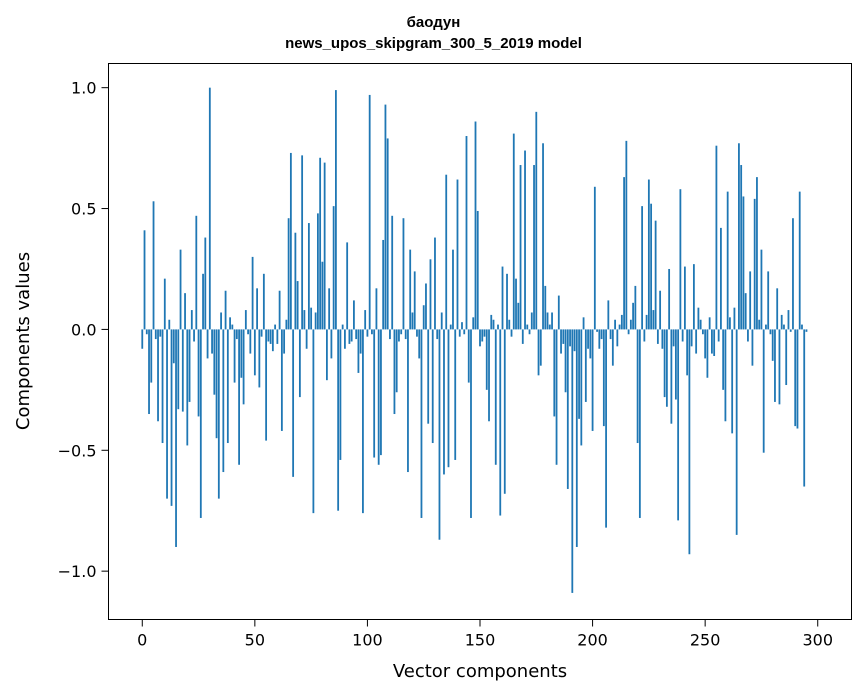  Describe the element at coordinates (77, 450) in the screenshot. I see `y-tick-label: −0.5` at that location.